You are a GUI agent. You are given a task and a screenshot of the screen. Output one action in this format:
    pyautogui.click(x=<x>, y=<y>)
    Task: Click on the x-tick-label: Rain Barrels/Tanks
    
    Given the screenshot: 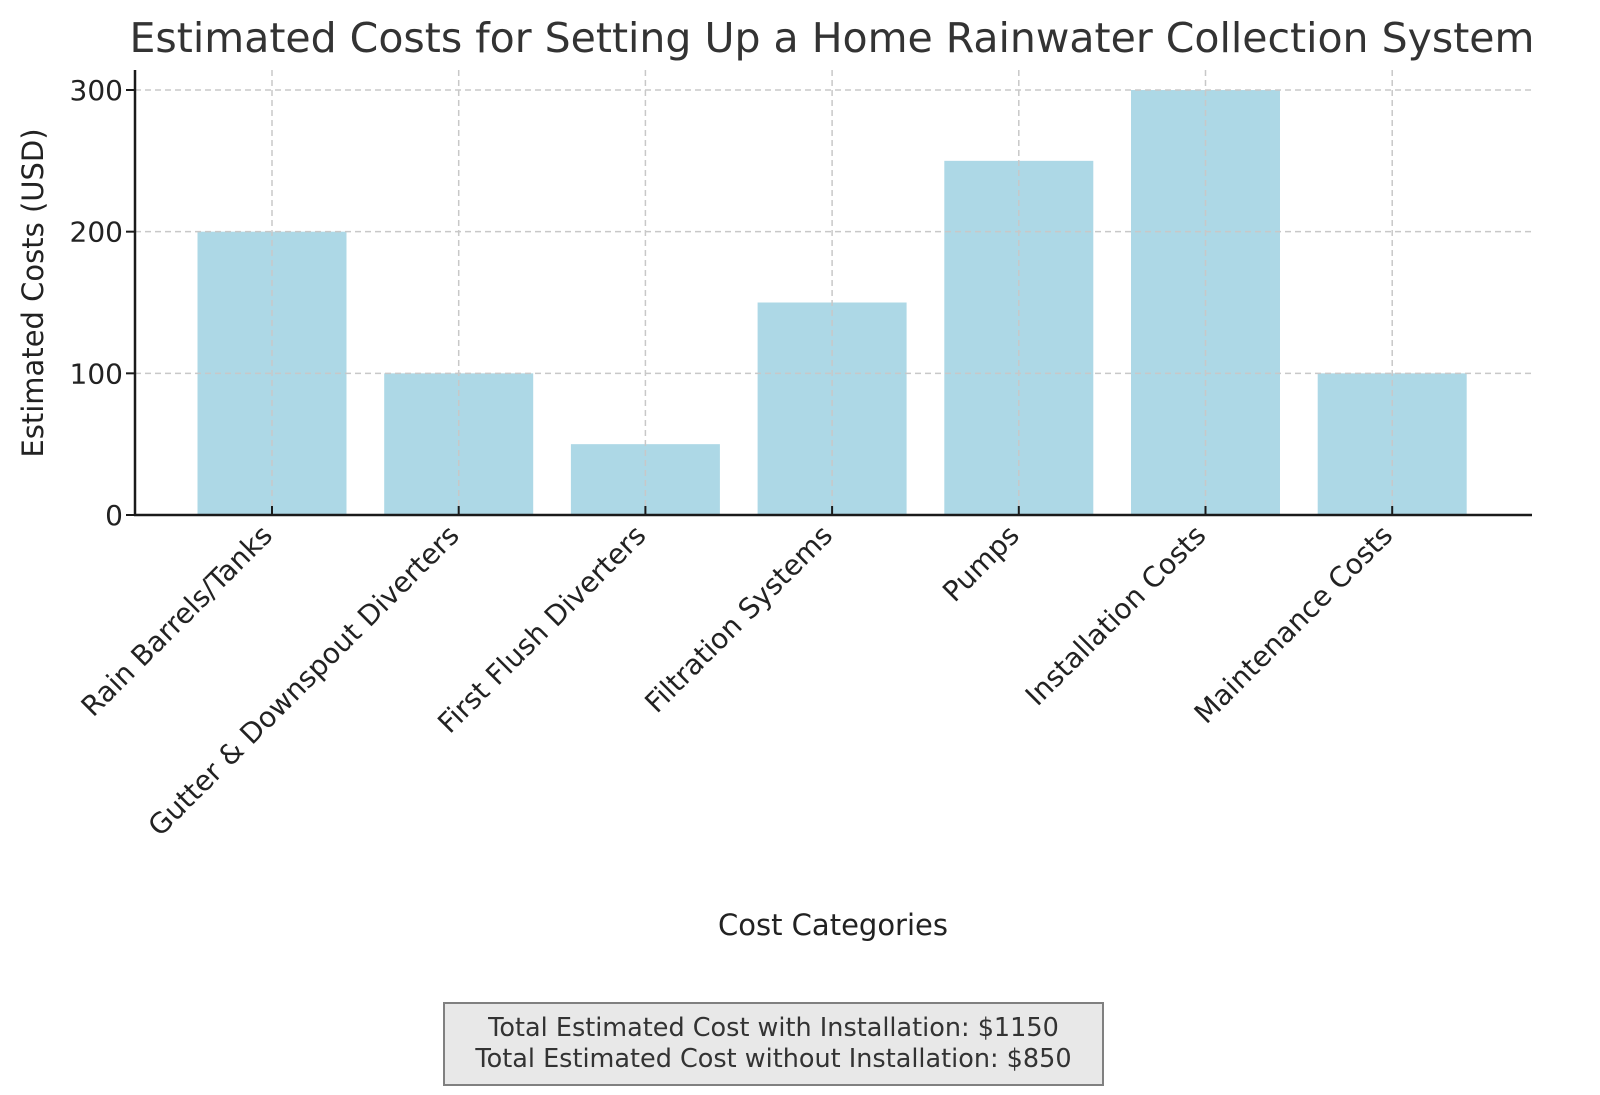 What is the action you would take?
    pyautogui.click(x=177, y=621)
    